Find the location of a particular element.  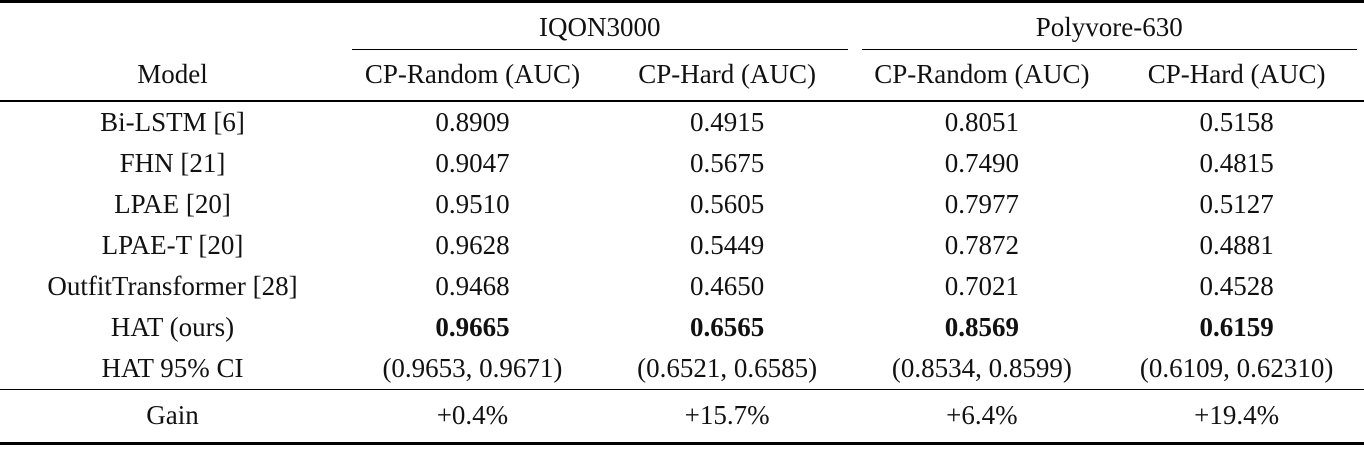

value-cell: +15.7% is located at coordinates (727, 416).